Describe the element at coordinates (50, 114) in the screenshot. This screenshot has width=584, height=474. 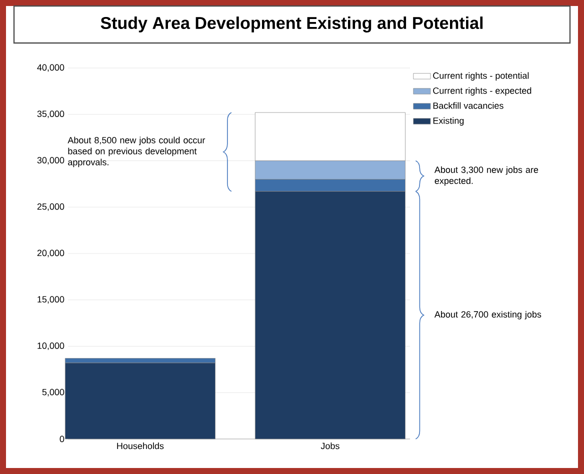
I see `y-tick-label: 35,000` at that location.